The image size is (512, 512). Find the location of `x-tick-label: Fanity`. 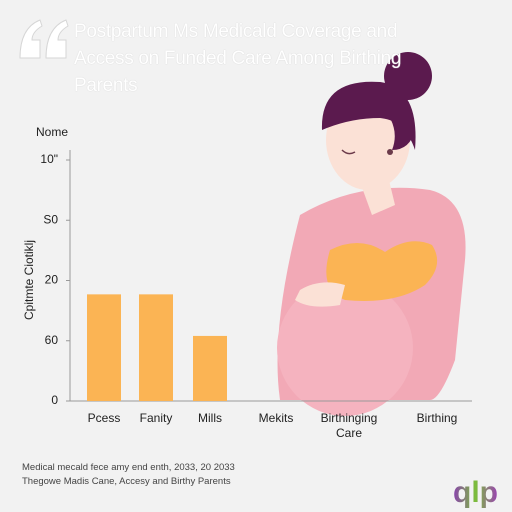

x-tick-label: Fanity is located at coordinates (156, 418).